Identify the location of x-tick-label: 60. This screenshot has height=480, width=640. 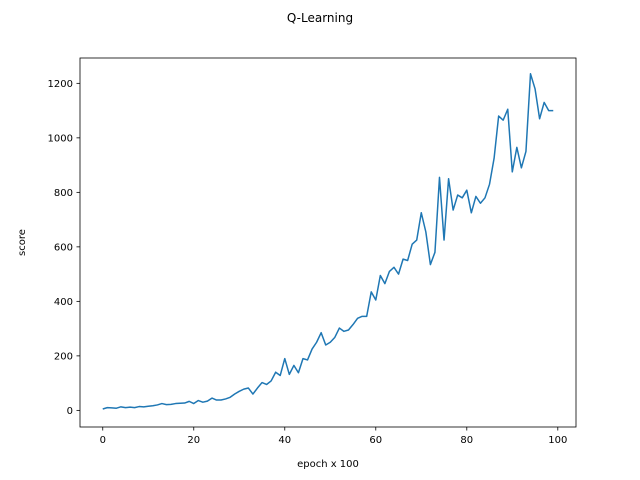
(375, 440).